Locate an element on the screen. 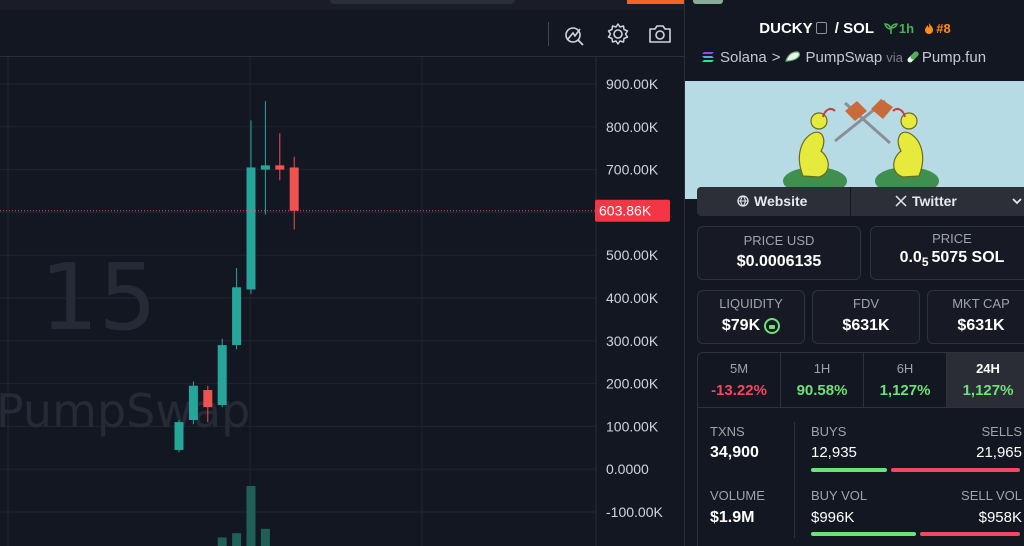 The width and height of the screenshot is (1024, 546). chevron-down-icon is located at coordinates (1017, 201).